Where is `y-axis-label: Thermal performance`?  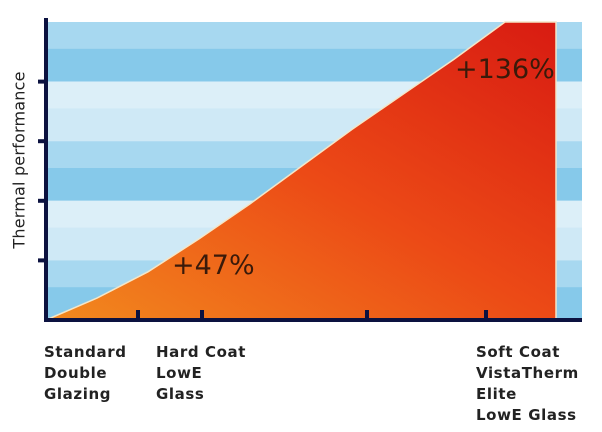
y-axis-label: Thermal performance is located at coordinates (19, 160).